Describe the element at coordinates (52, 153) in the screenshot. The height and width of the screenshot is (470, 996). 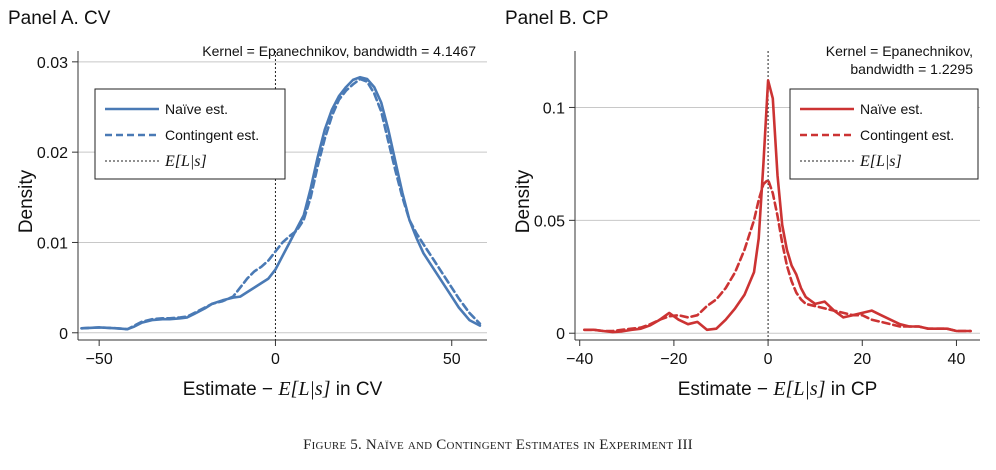
I see `y-tick-label: 0.02` at that location.